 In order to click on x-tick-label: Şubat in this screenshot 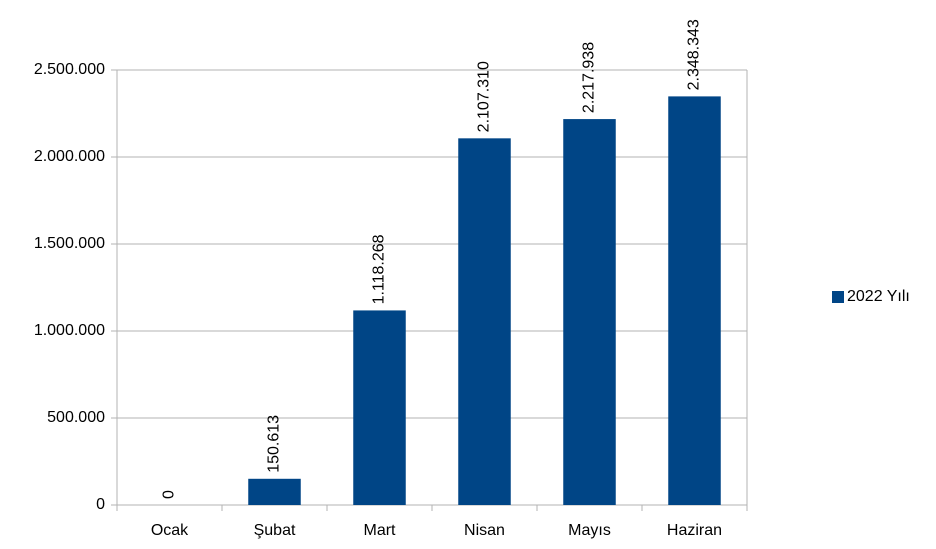, I will do `click(275, 530)`.